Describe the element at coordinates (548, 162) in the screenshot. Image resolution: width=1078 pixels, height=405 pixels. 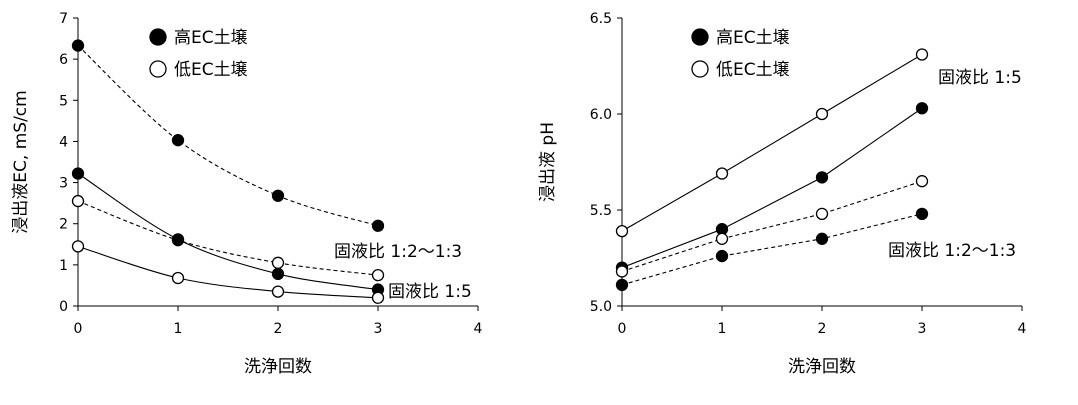
I see `y-axis-label: 浸出液 pH` at that location.